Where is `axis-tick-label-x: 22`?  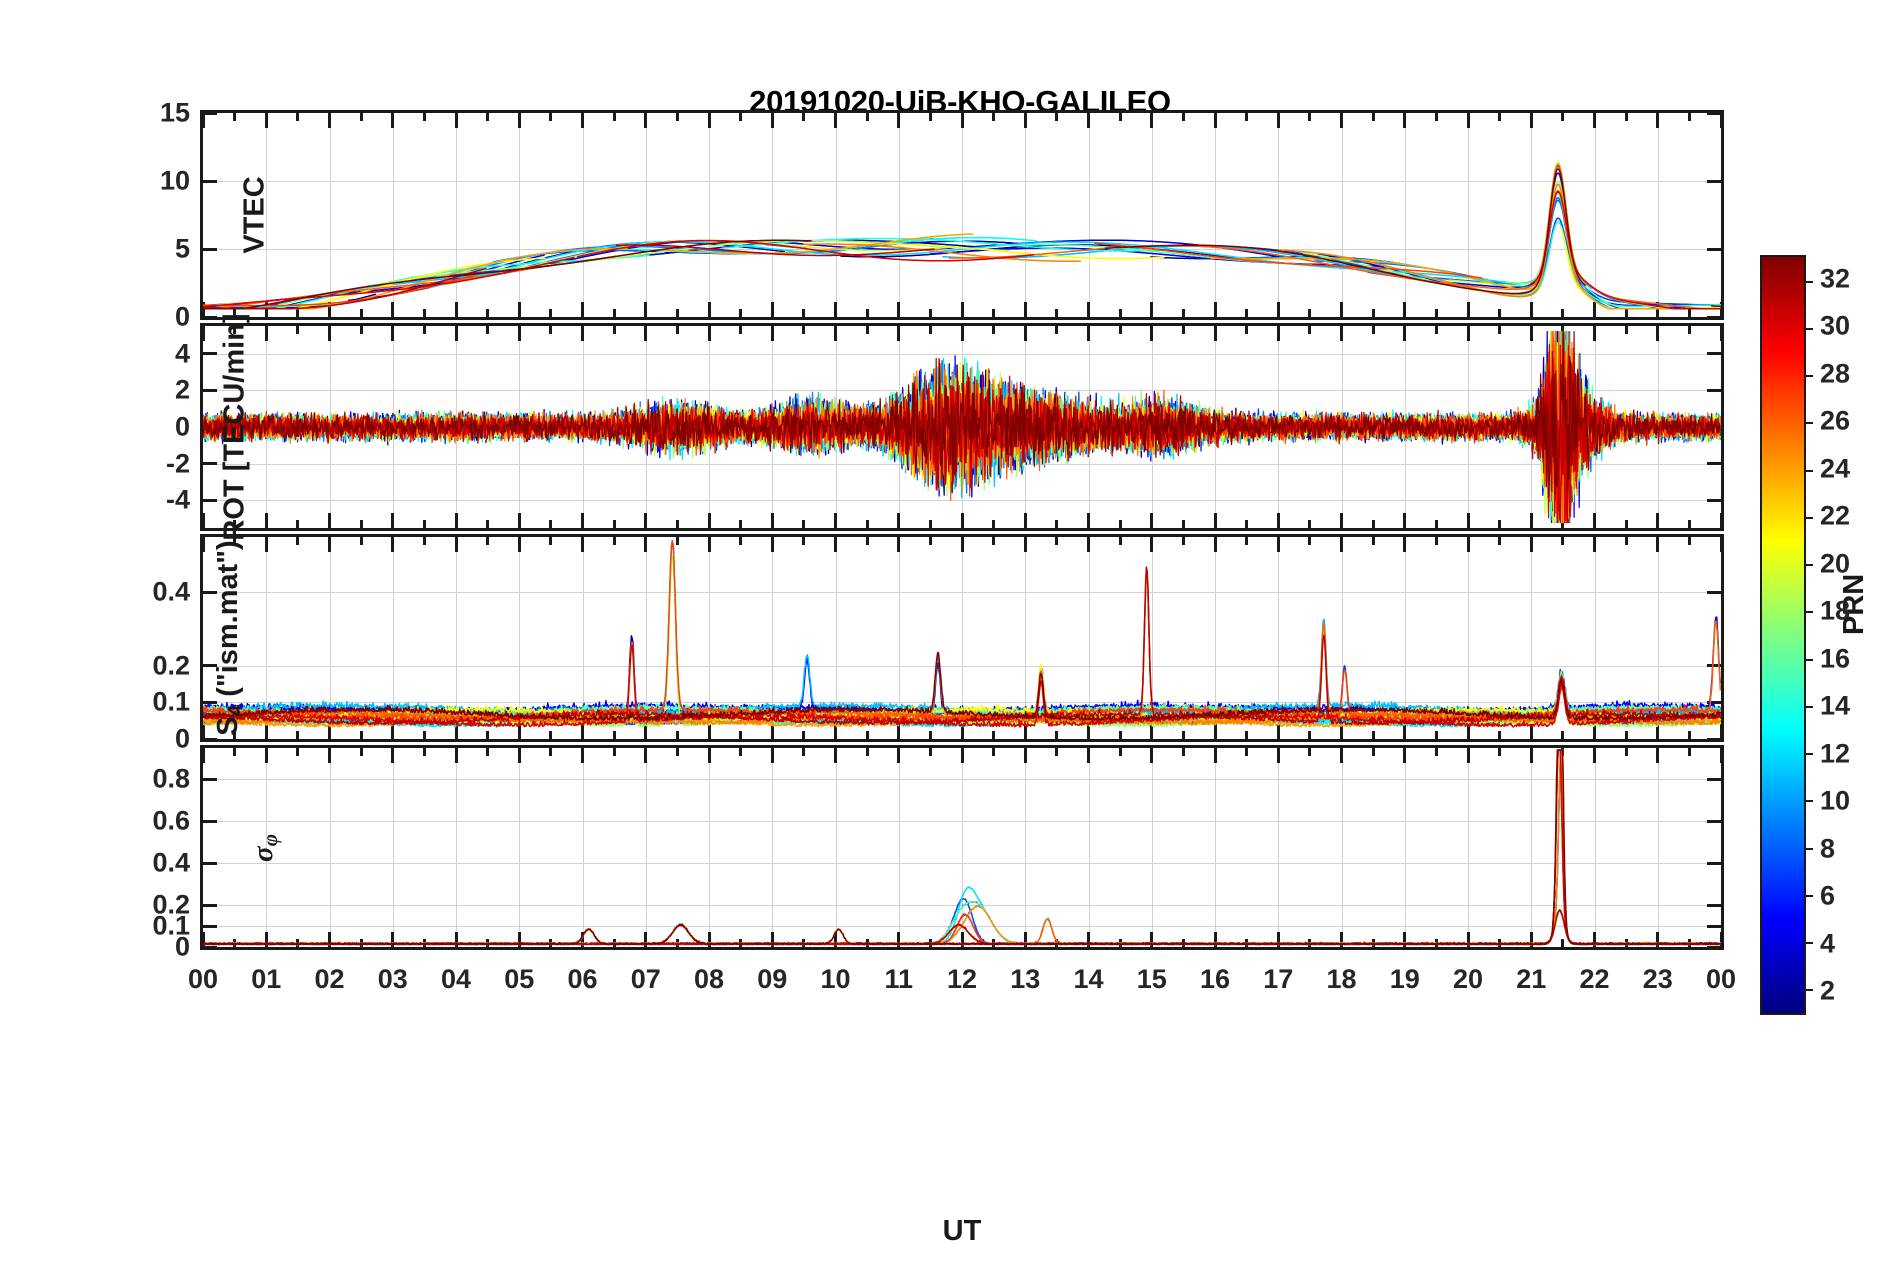
axis-tick-label-x: 22 is located at coordinates (1594, 979).